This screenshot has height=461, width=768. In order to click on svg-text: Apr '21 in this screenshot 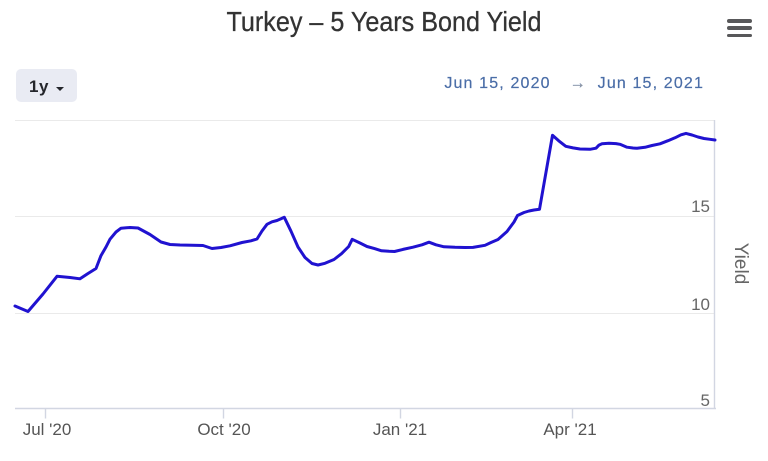, I will do `click(569, 429)`.